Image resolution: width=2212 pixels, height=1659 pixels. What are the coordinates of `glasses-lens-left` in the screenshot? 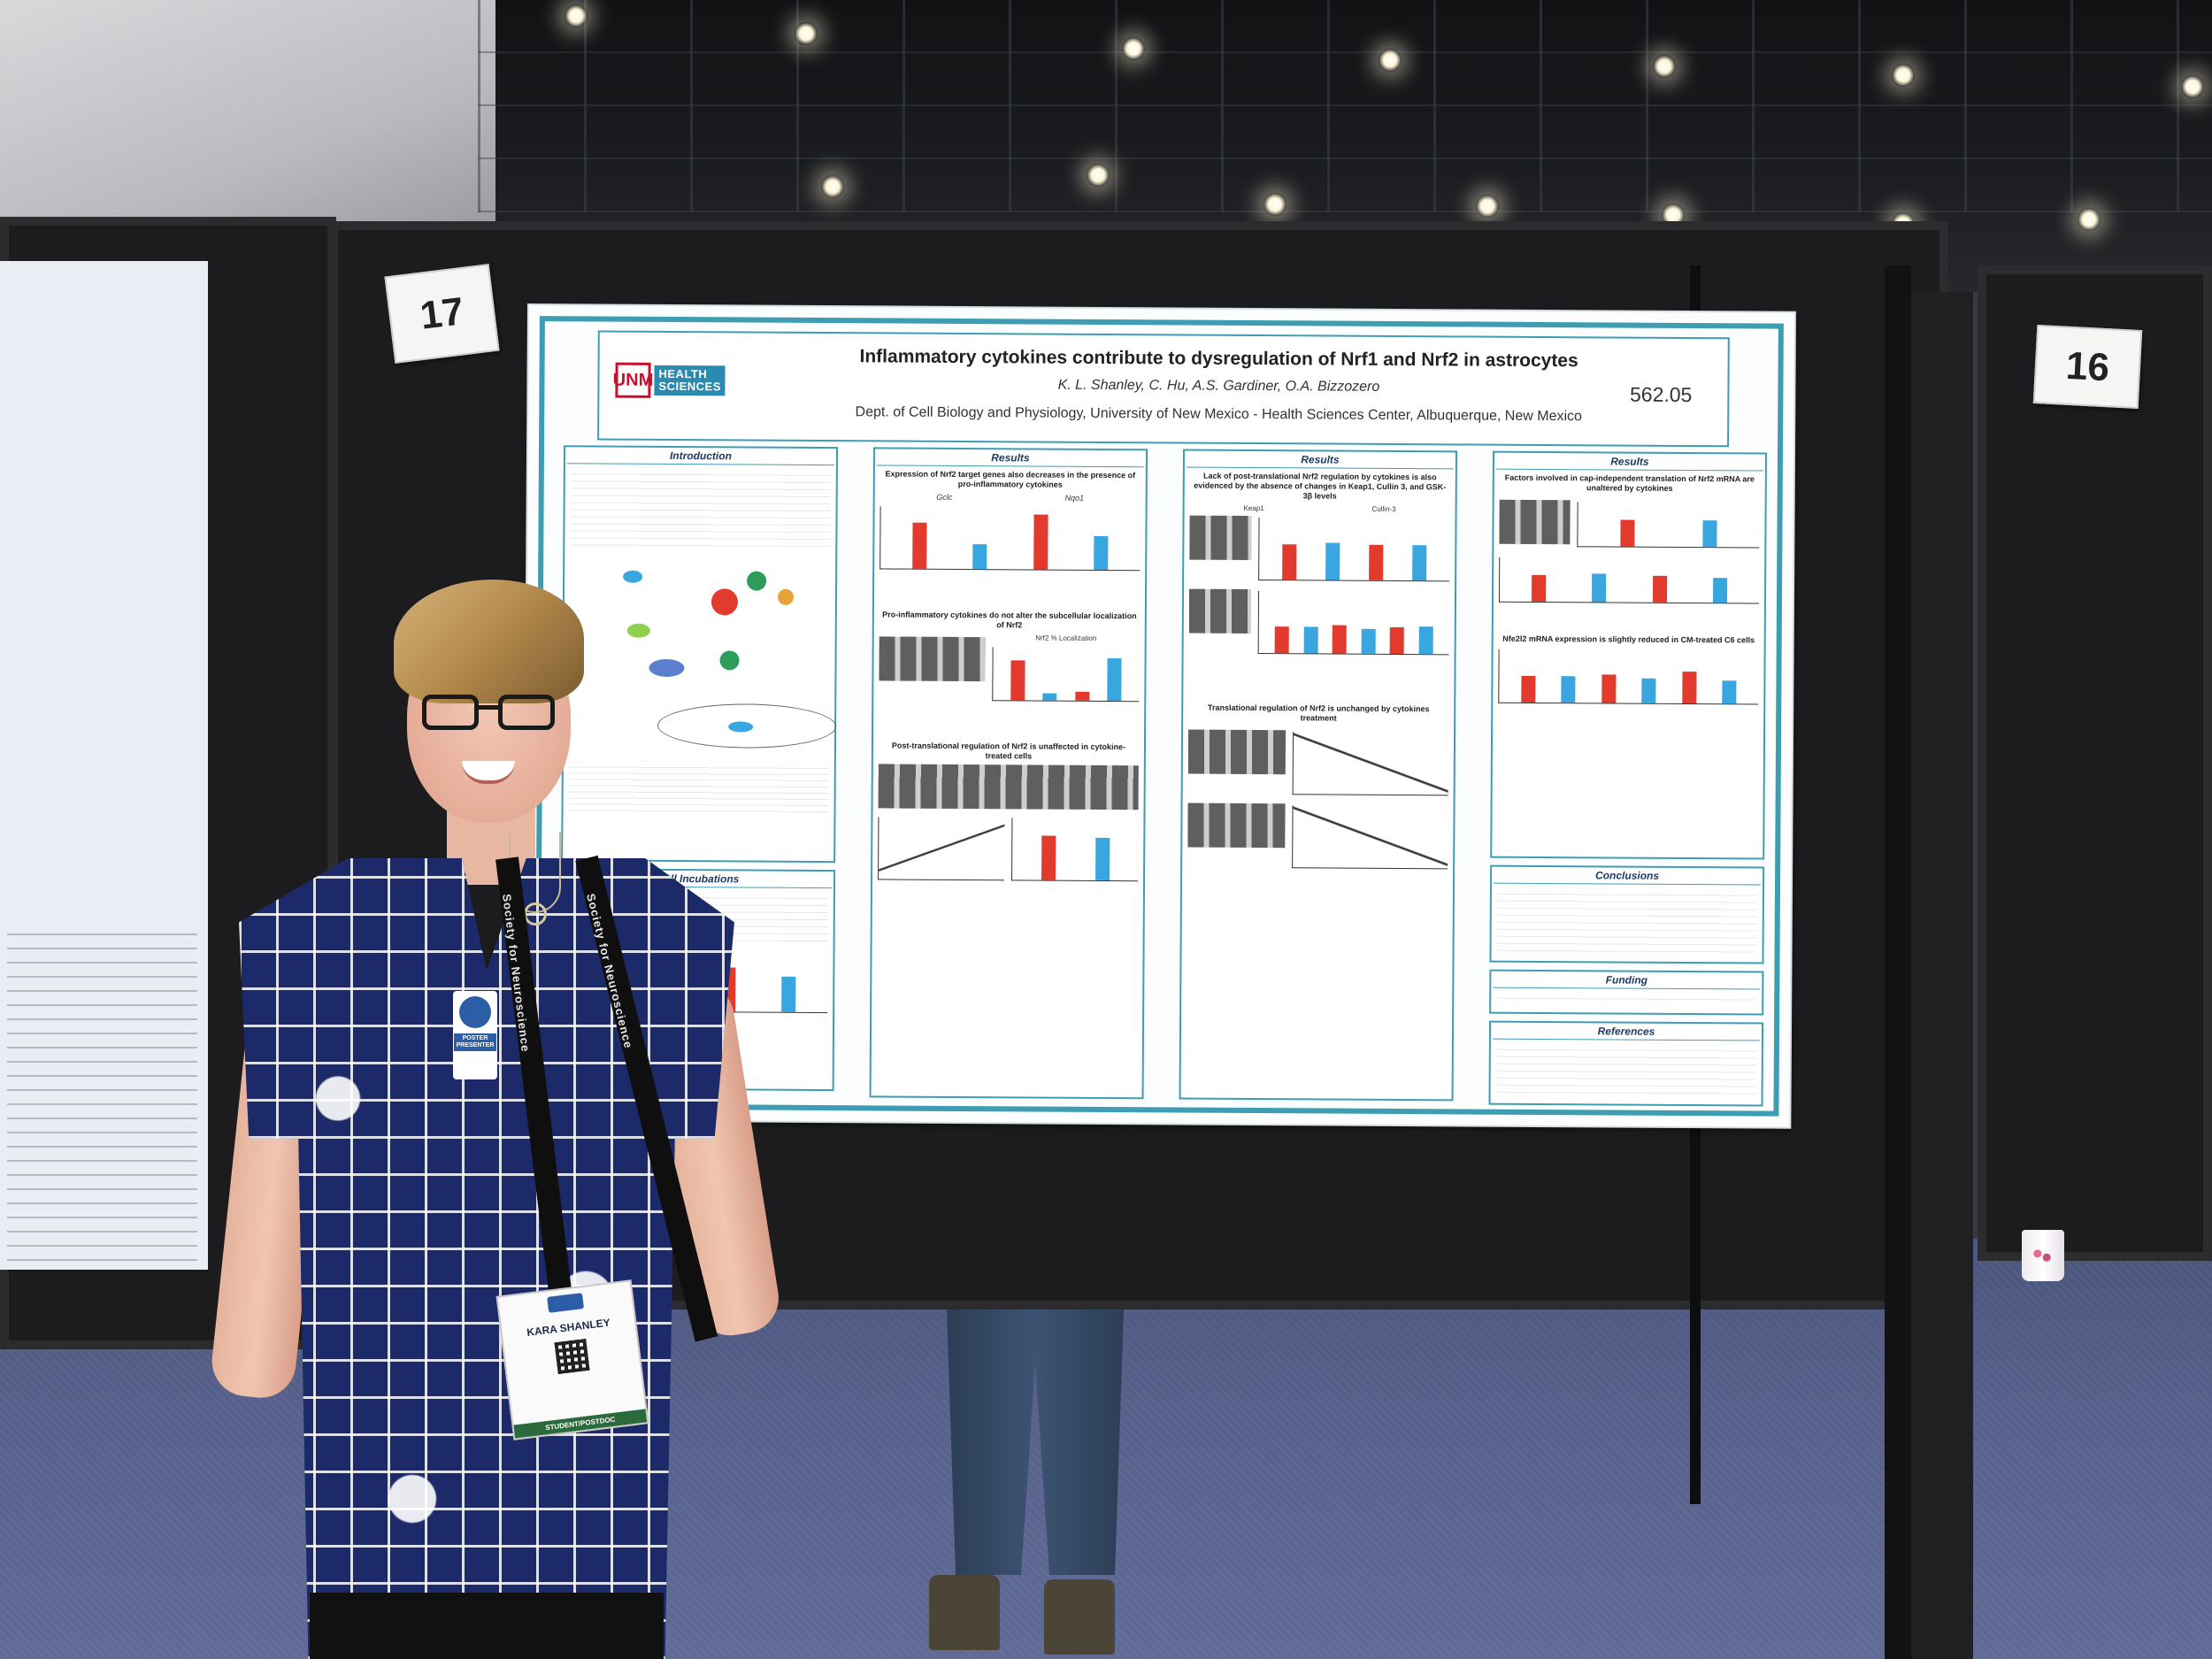 It's located at (451, 713).